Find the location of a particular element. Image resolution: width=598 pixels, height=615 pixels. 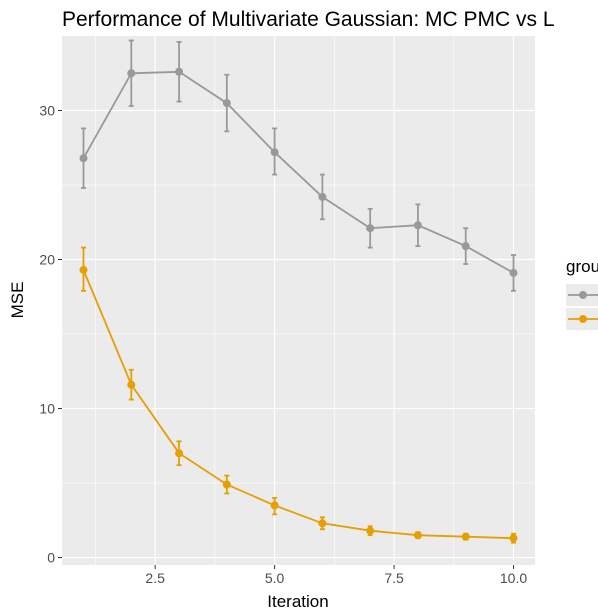

x-tick-label: 10.0 is located at coordinates (513, 578).